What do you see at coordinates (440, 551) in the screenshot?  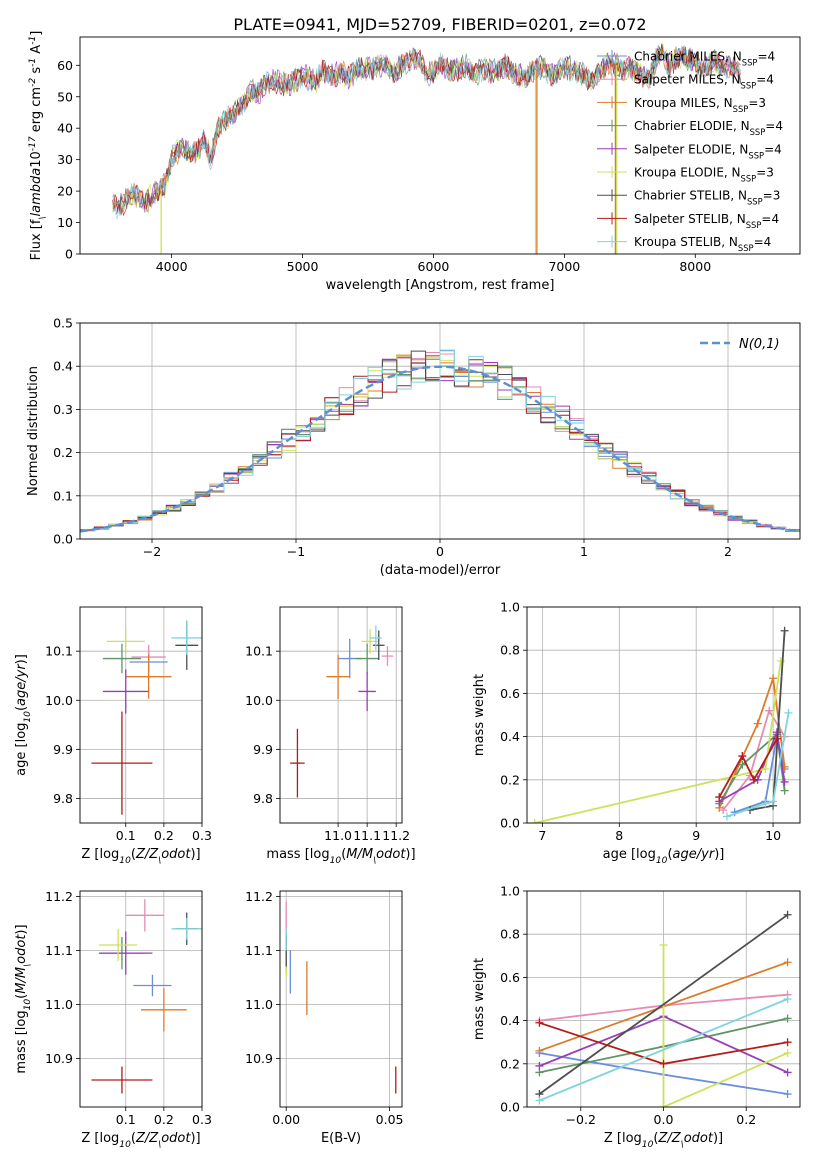 I see `x-tick-label: 0` at bounding box center [440, 551].